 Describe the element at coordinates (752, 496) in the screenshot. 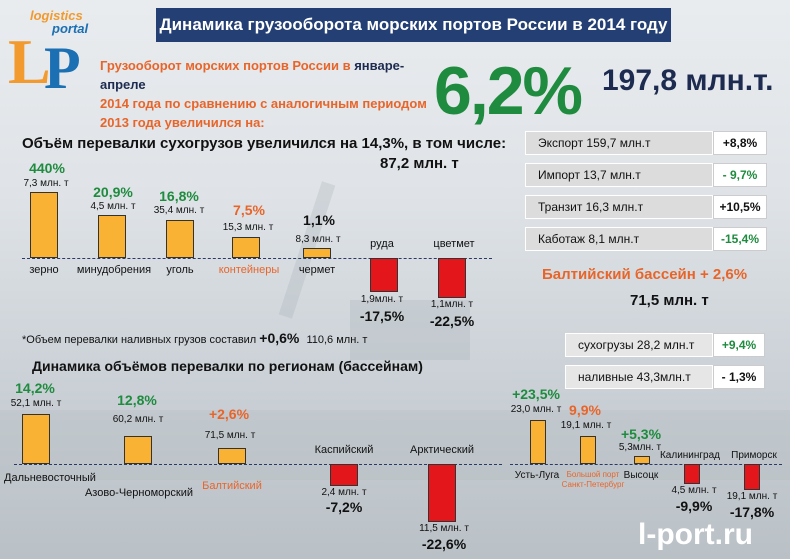

I see `port-val-primorsk: 19,1 млн. т` at that location.